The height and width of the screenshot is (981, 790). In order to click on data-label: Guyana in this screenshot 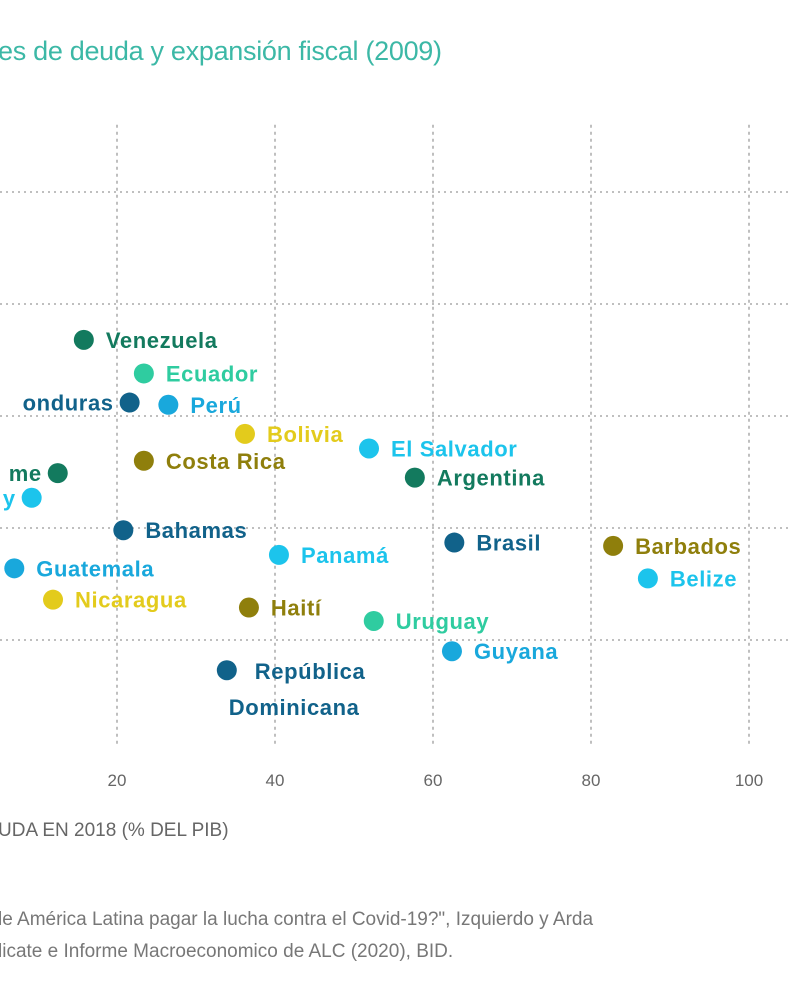, I will do `click(516, 651)`.